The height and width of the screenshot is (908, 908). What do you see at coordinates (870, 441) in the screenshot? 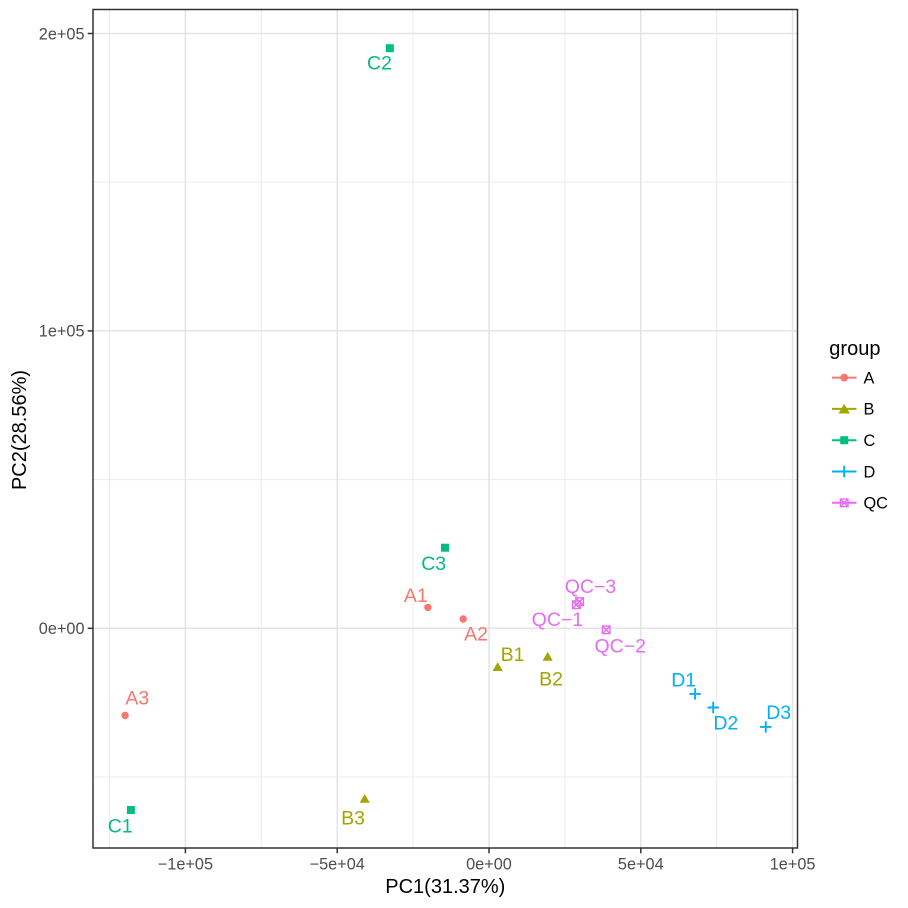
I see `svg-text: C` at bounding box center [870, 441].